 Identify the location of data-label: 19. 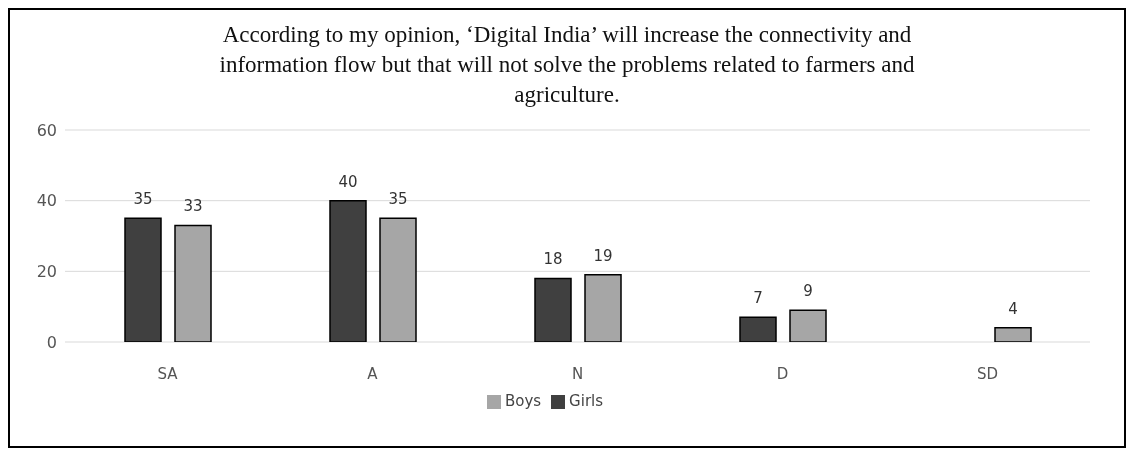
(603, 255).